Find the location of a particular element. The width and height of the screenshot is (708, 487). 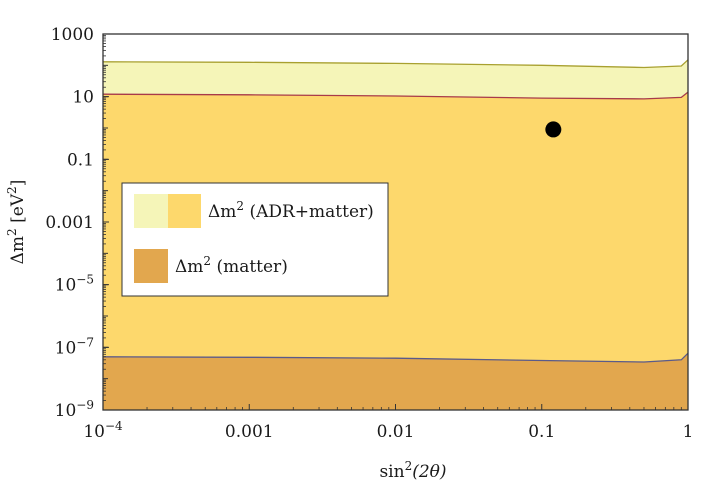

y-axis-title-suffix: ] is located at coordinates (18, 183).